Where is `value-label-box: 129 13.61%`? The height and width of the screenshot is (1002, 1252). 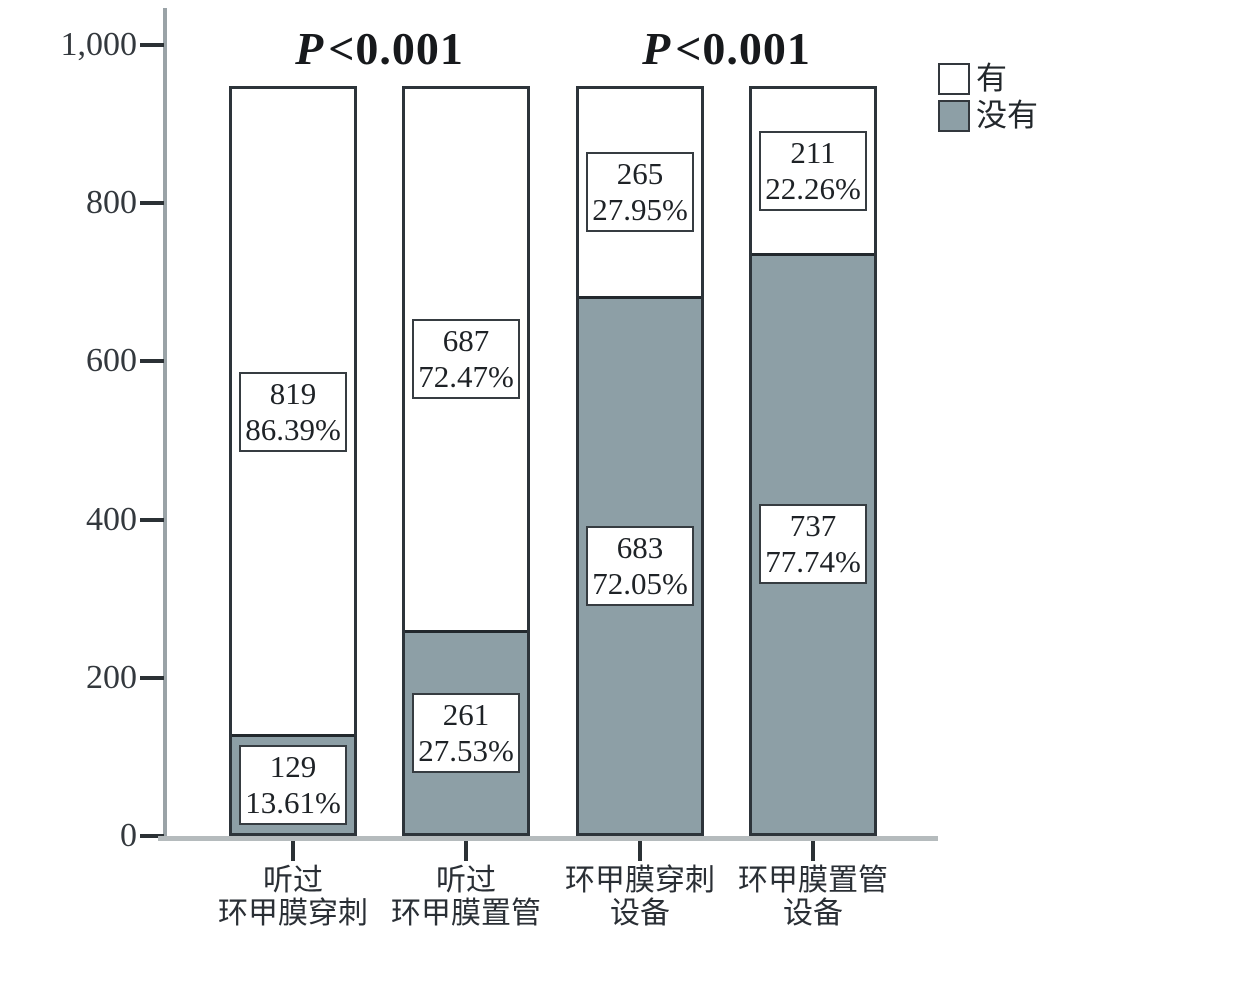 value-label-box: 129 13.61% is located at coordinates (293, 784).